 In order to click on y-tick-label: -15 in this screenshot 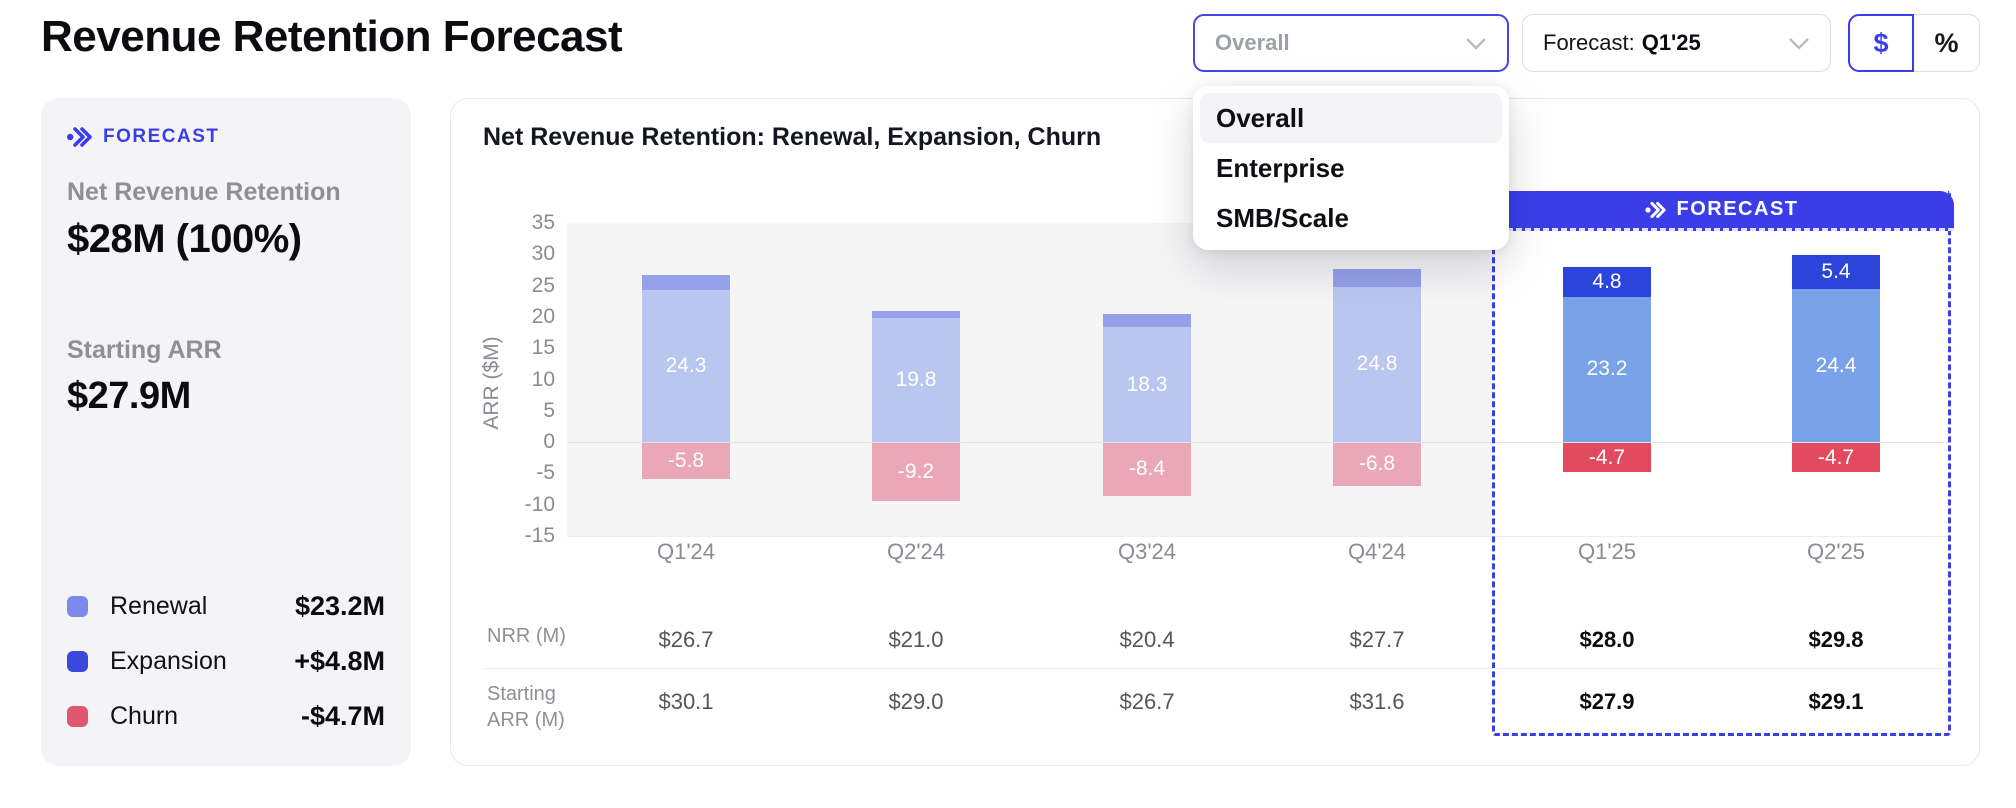, I will do `click(539, 535)`.